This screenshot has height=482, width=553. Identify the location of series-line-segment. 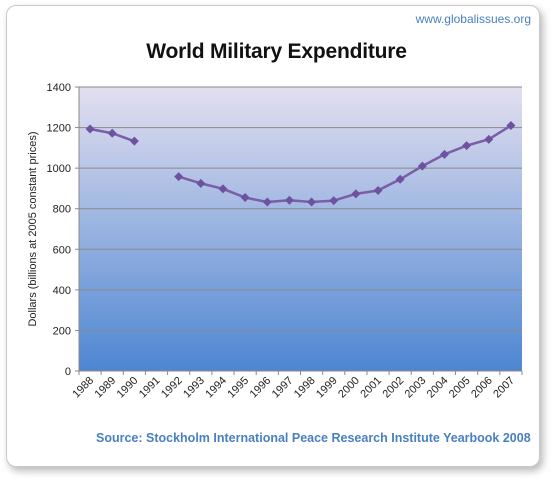
(345, 164).